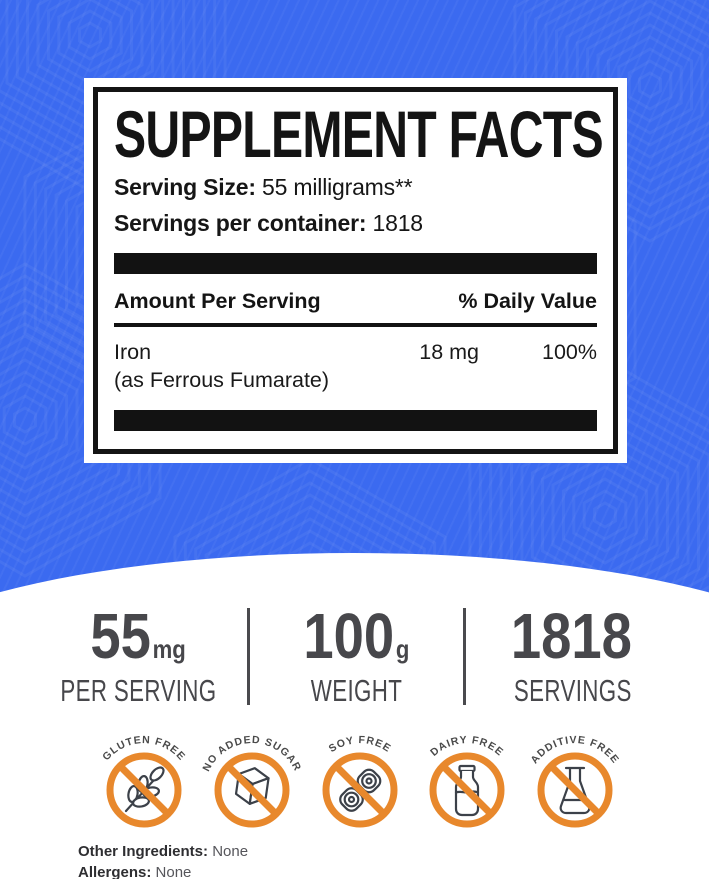 The width and height of the screenshot is (709, 879). I want to click on badge-gluten-free: GLUTEN FREE, so click(143, 781).